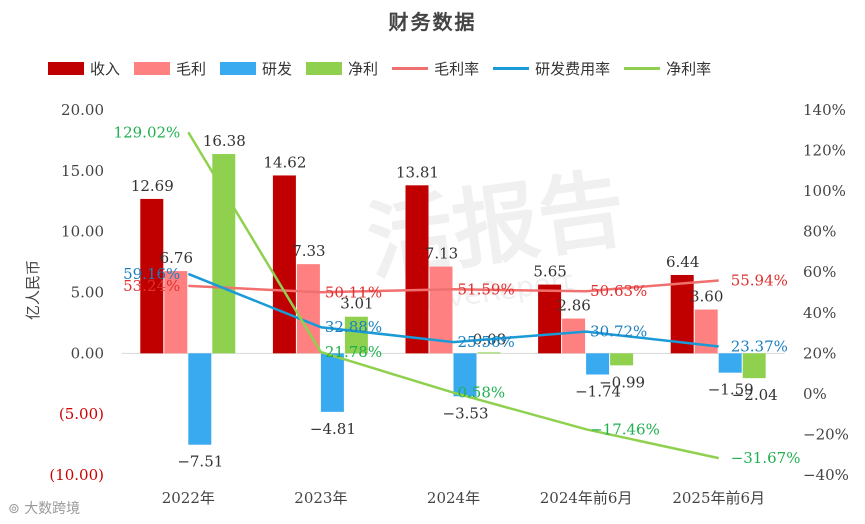 The height and width of the screenshot is (524, 865). I want to click on bar-data-label: 6.76, so click(176, 258).